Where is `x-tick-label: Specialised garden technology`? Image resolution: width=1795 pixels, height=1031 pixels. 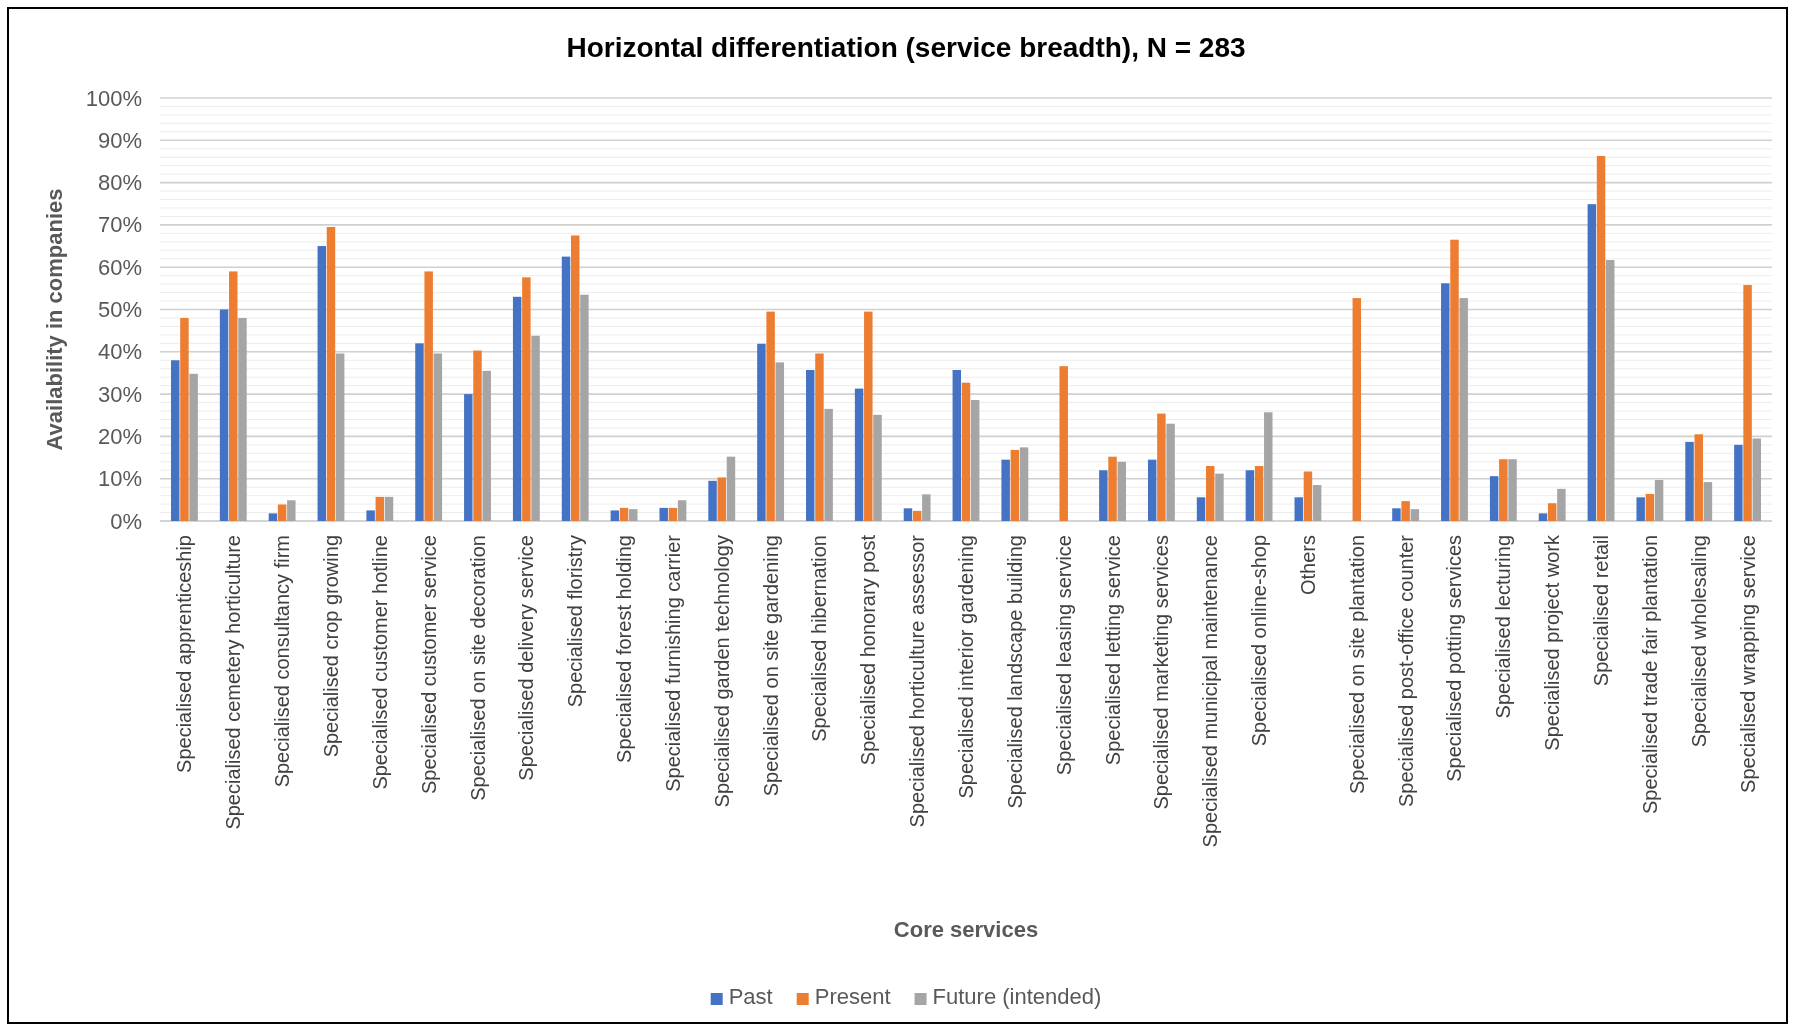 x-tick-label: Specialised garden technology is located at coordinates (721, 671).